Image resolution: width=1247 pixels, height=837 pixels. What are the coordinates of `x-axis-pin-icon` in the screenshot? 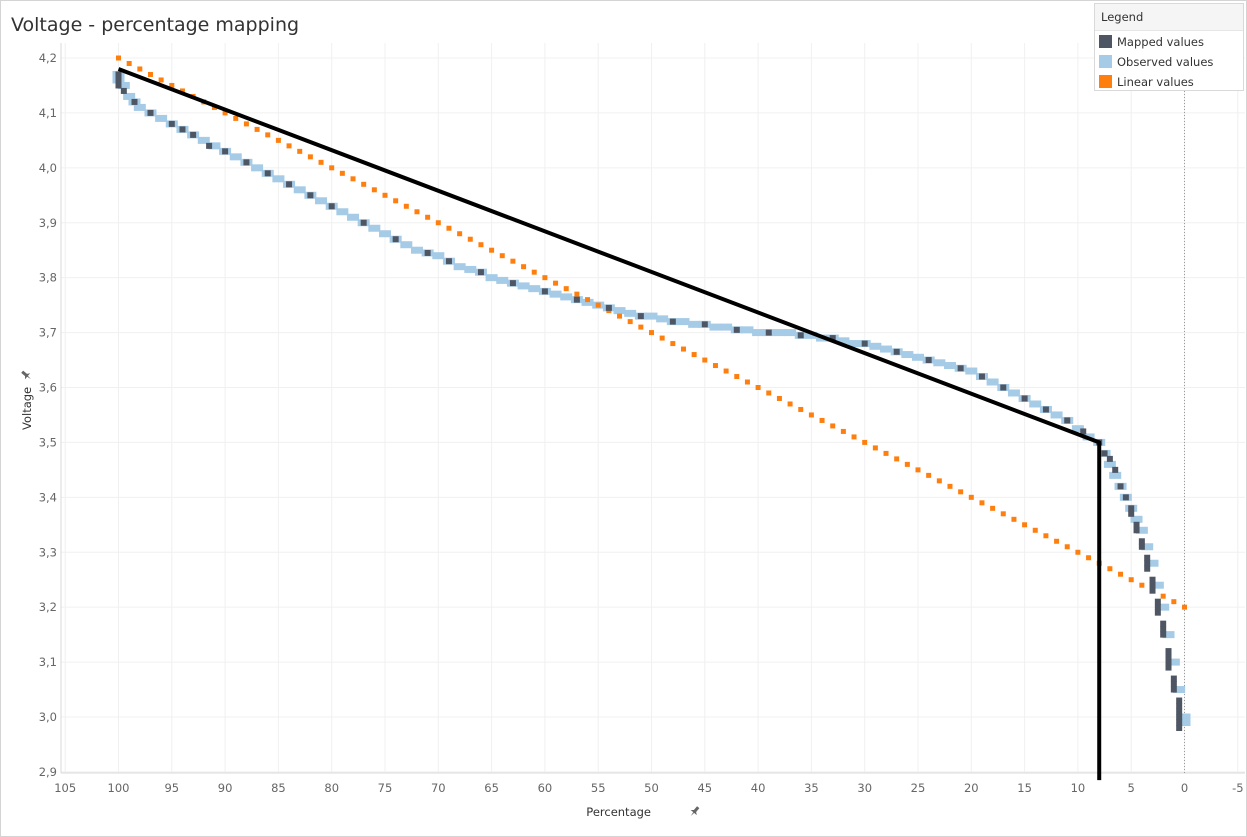 It's located at (695, 812).